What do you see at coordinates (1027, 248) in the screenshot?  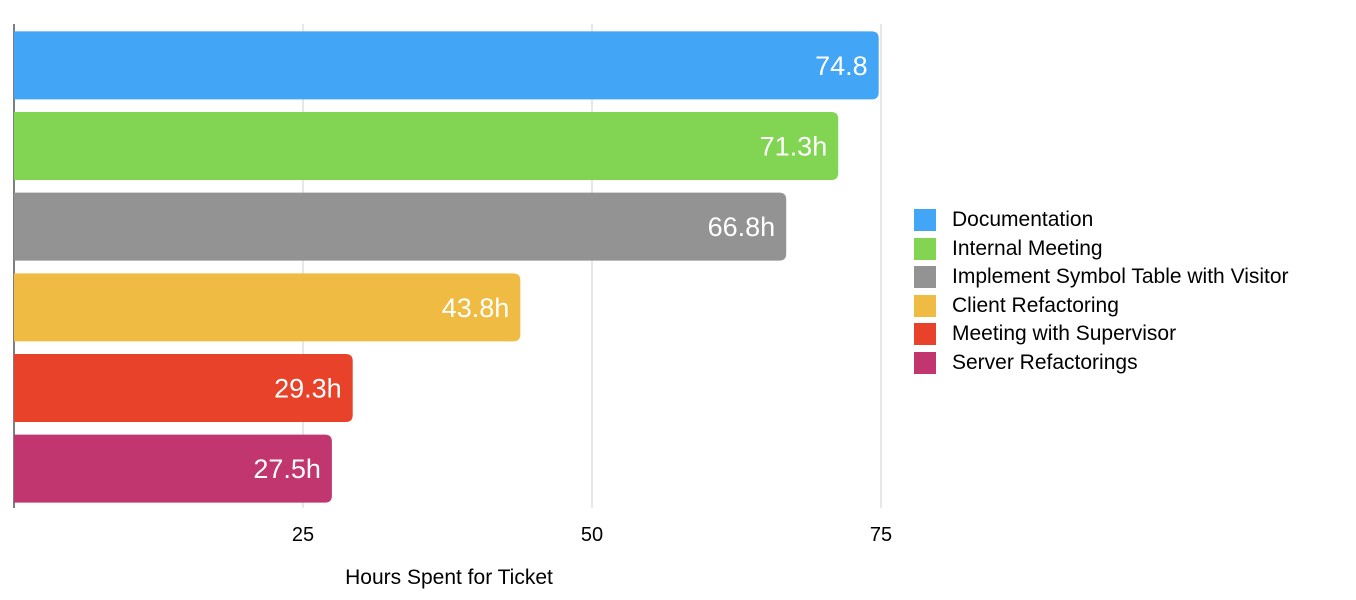 I see `legend-label: Internal Meeting` at bounding box center [1027, 248].